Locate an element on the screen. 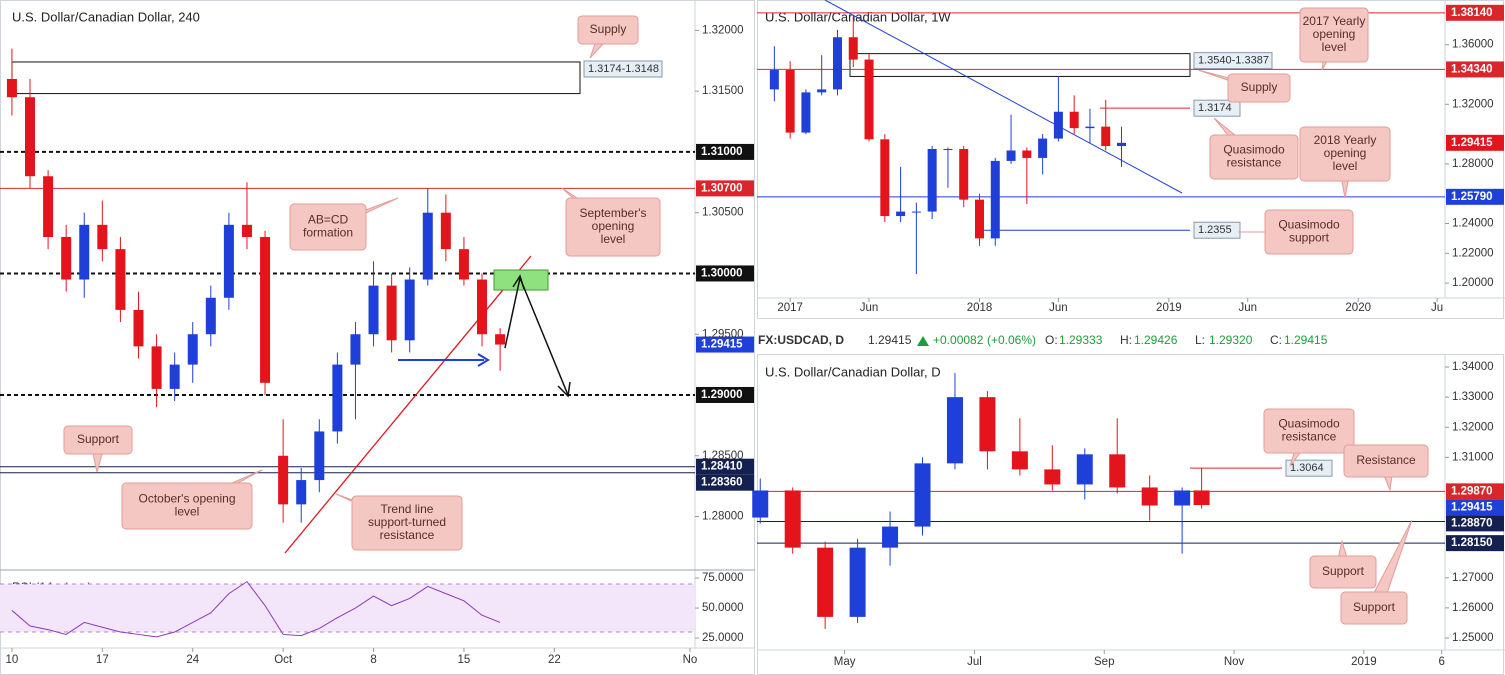  y-tick-label: 1.33000 is located at coordinates (1473, 397).